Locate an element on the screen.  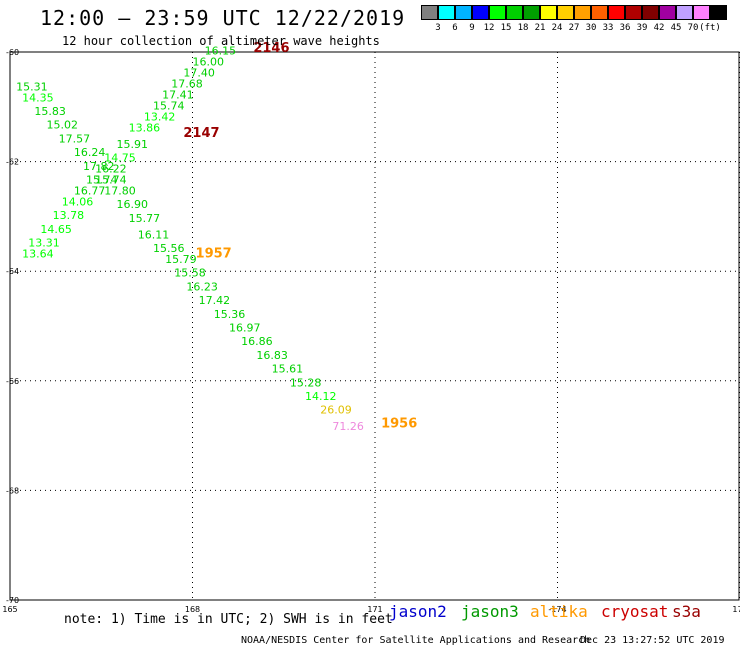
colorbar-label: 27 is located at coordinates (574, 28).